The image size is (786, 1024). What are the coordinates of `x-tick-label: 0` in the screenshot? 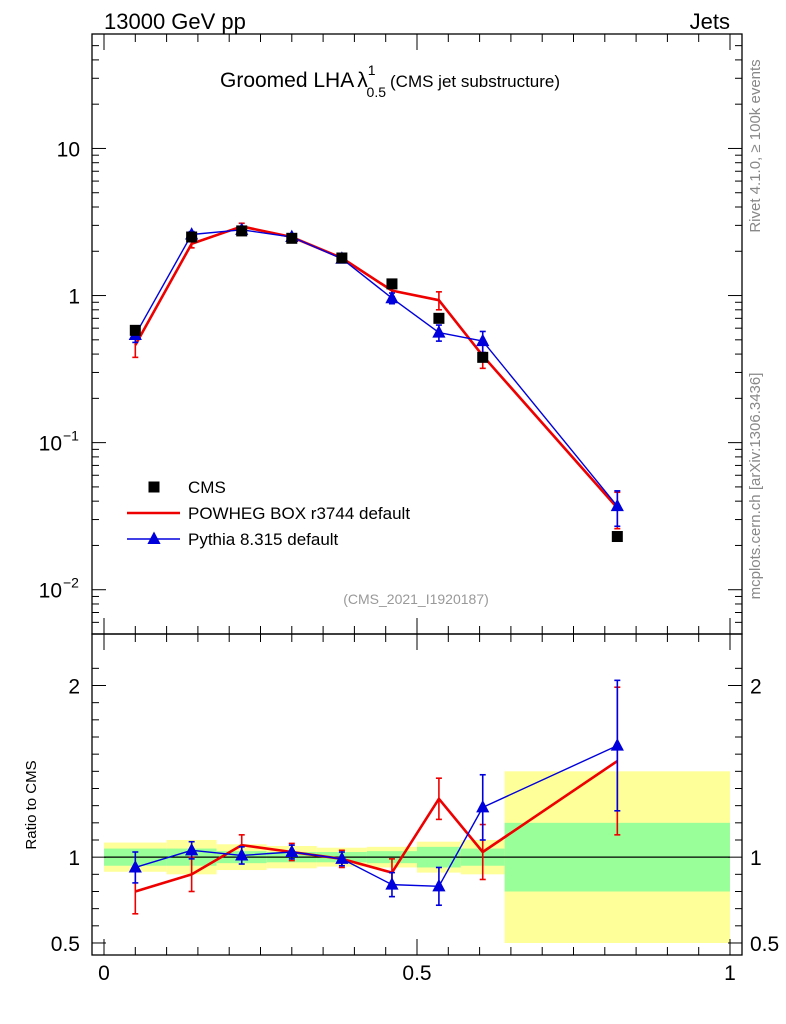 It's located at (104, 973).